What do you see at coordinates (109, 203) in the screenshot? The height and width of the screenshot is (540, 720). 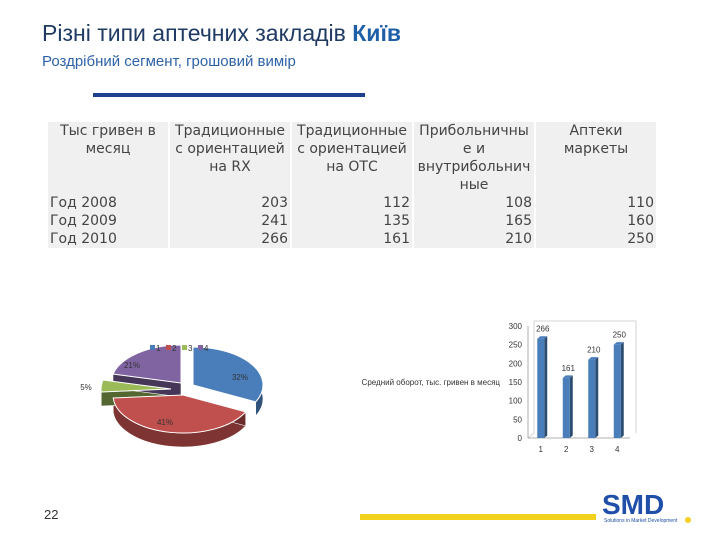 I see `row-label: Год 2008` at bounding box center [109, 203].